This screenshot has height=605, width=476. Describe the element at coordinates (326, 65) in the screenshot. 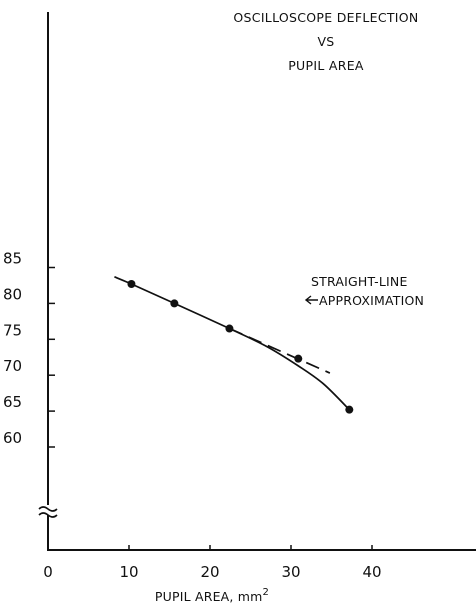

I see `title-line: PUPIL AREA` at that location.